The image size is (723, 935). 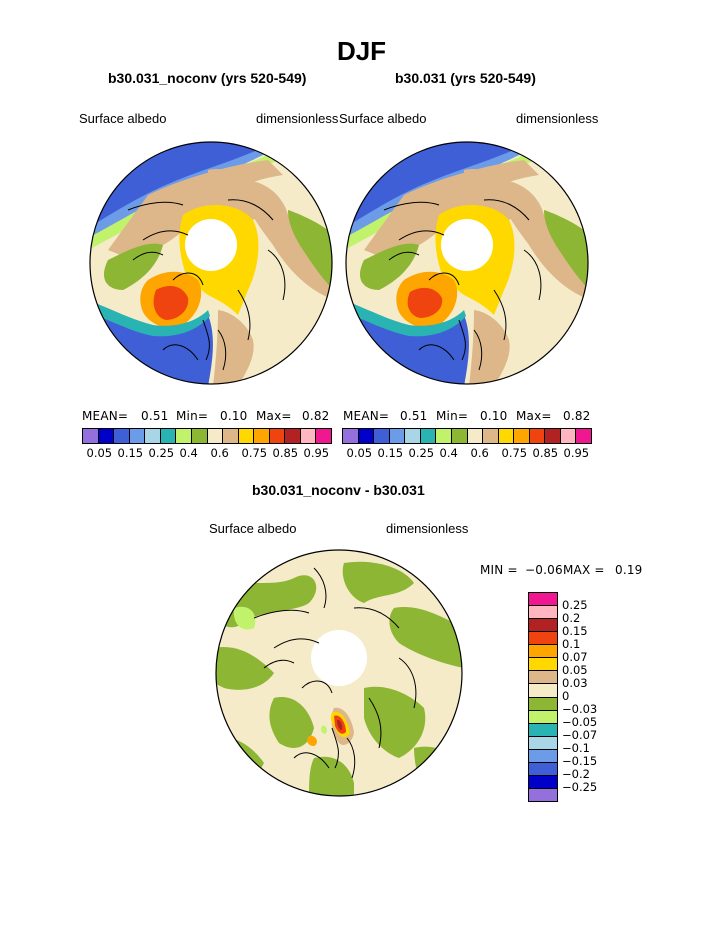 I want to click on page-title: DJF, so click(x=361, y=51).